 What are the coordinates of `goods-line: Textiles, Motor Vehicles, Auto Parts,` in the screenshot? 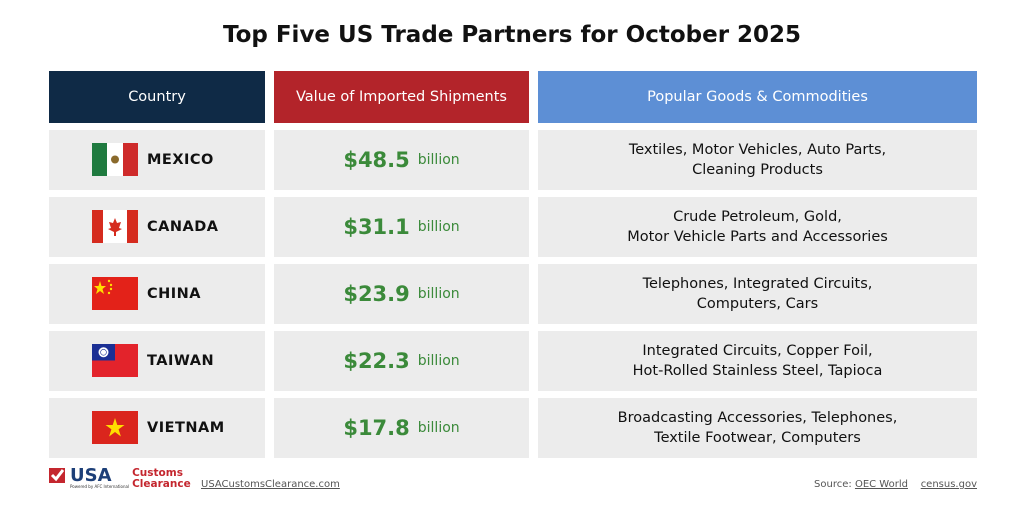 It's located at (757, 150).